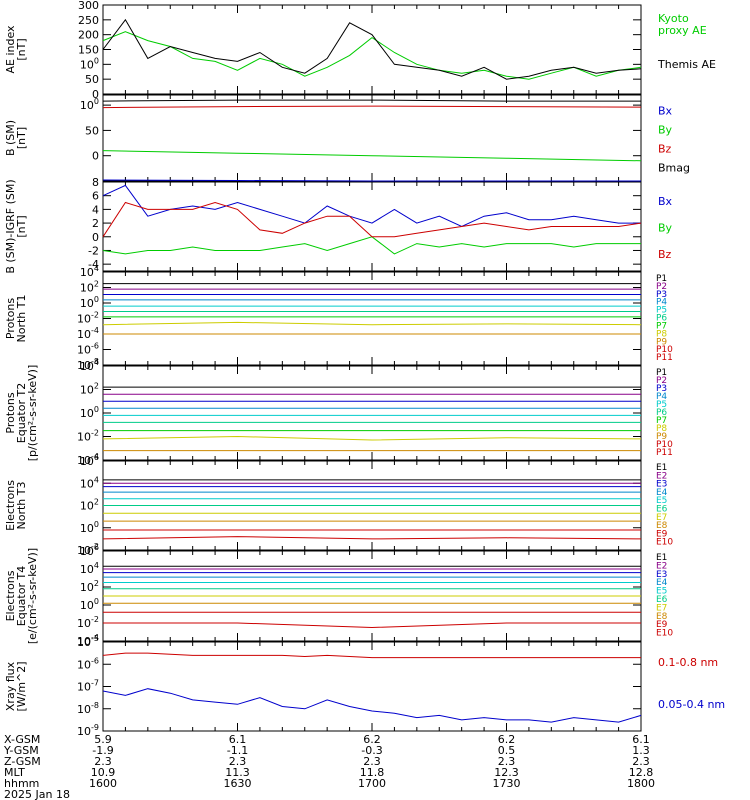 This screenshot has height=800, width=750. What do you see at coordinates (641, 783) in the screenshot?
I see `axis-cell: 1800` at bounding box center [641, 783].